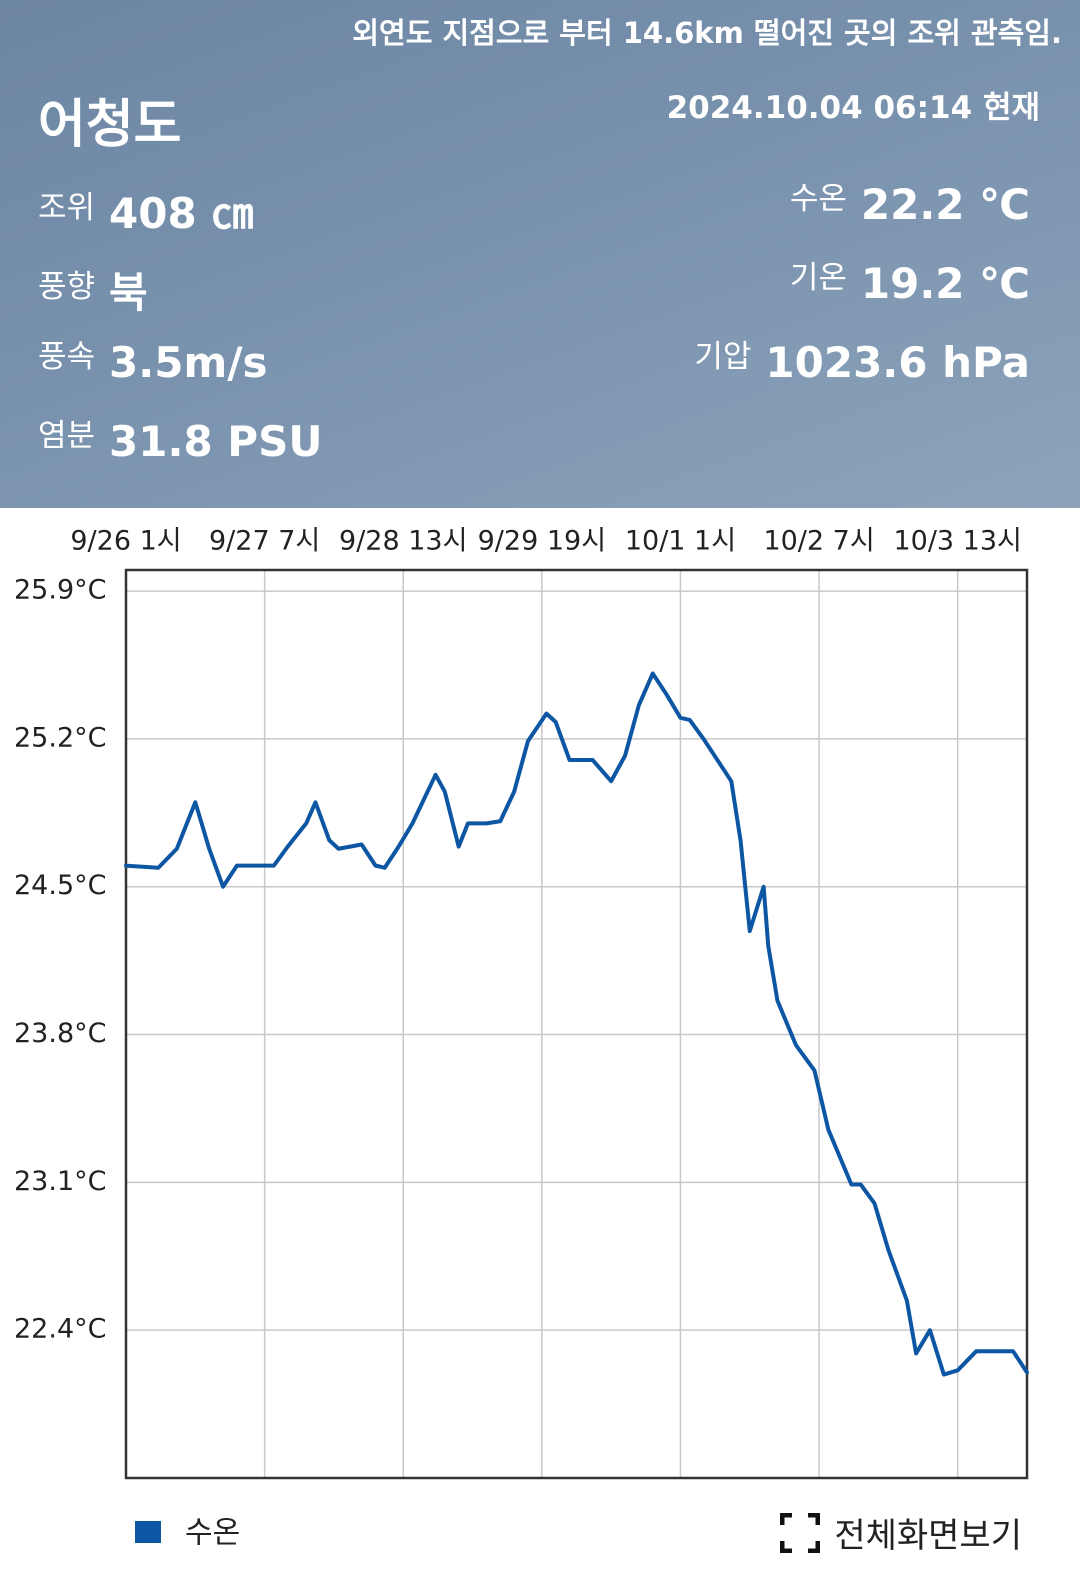  I want to click on timestamp: 2024.10.04 06:14 현재, so click(853, 108).